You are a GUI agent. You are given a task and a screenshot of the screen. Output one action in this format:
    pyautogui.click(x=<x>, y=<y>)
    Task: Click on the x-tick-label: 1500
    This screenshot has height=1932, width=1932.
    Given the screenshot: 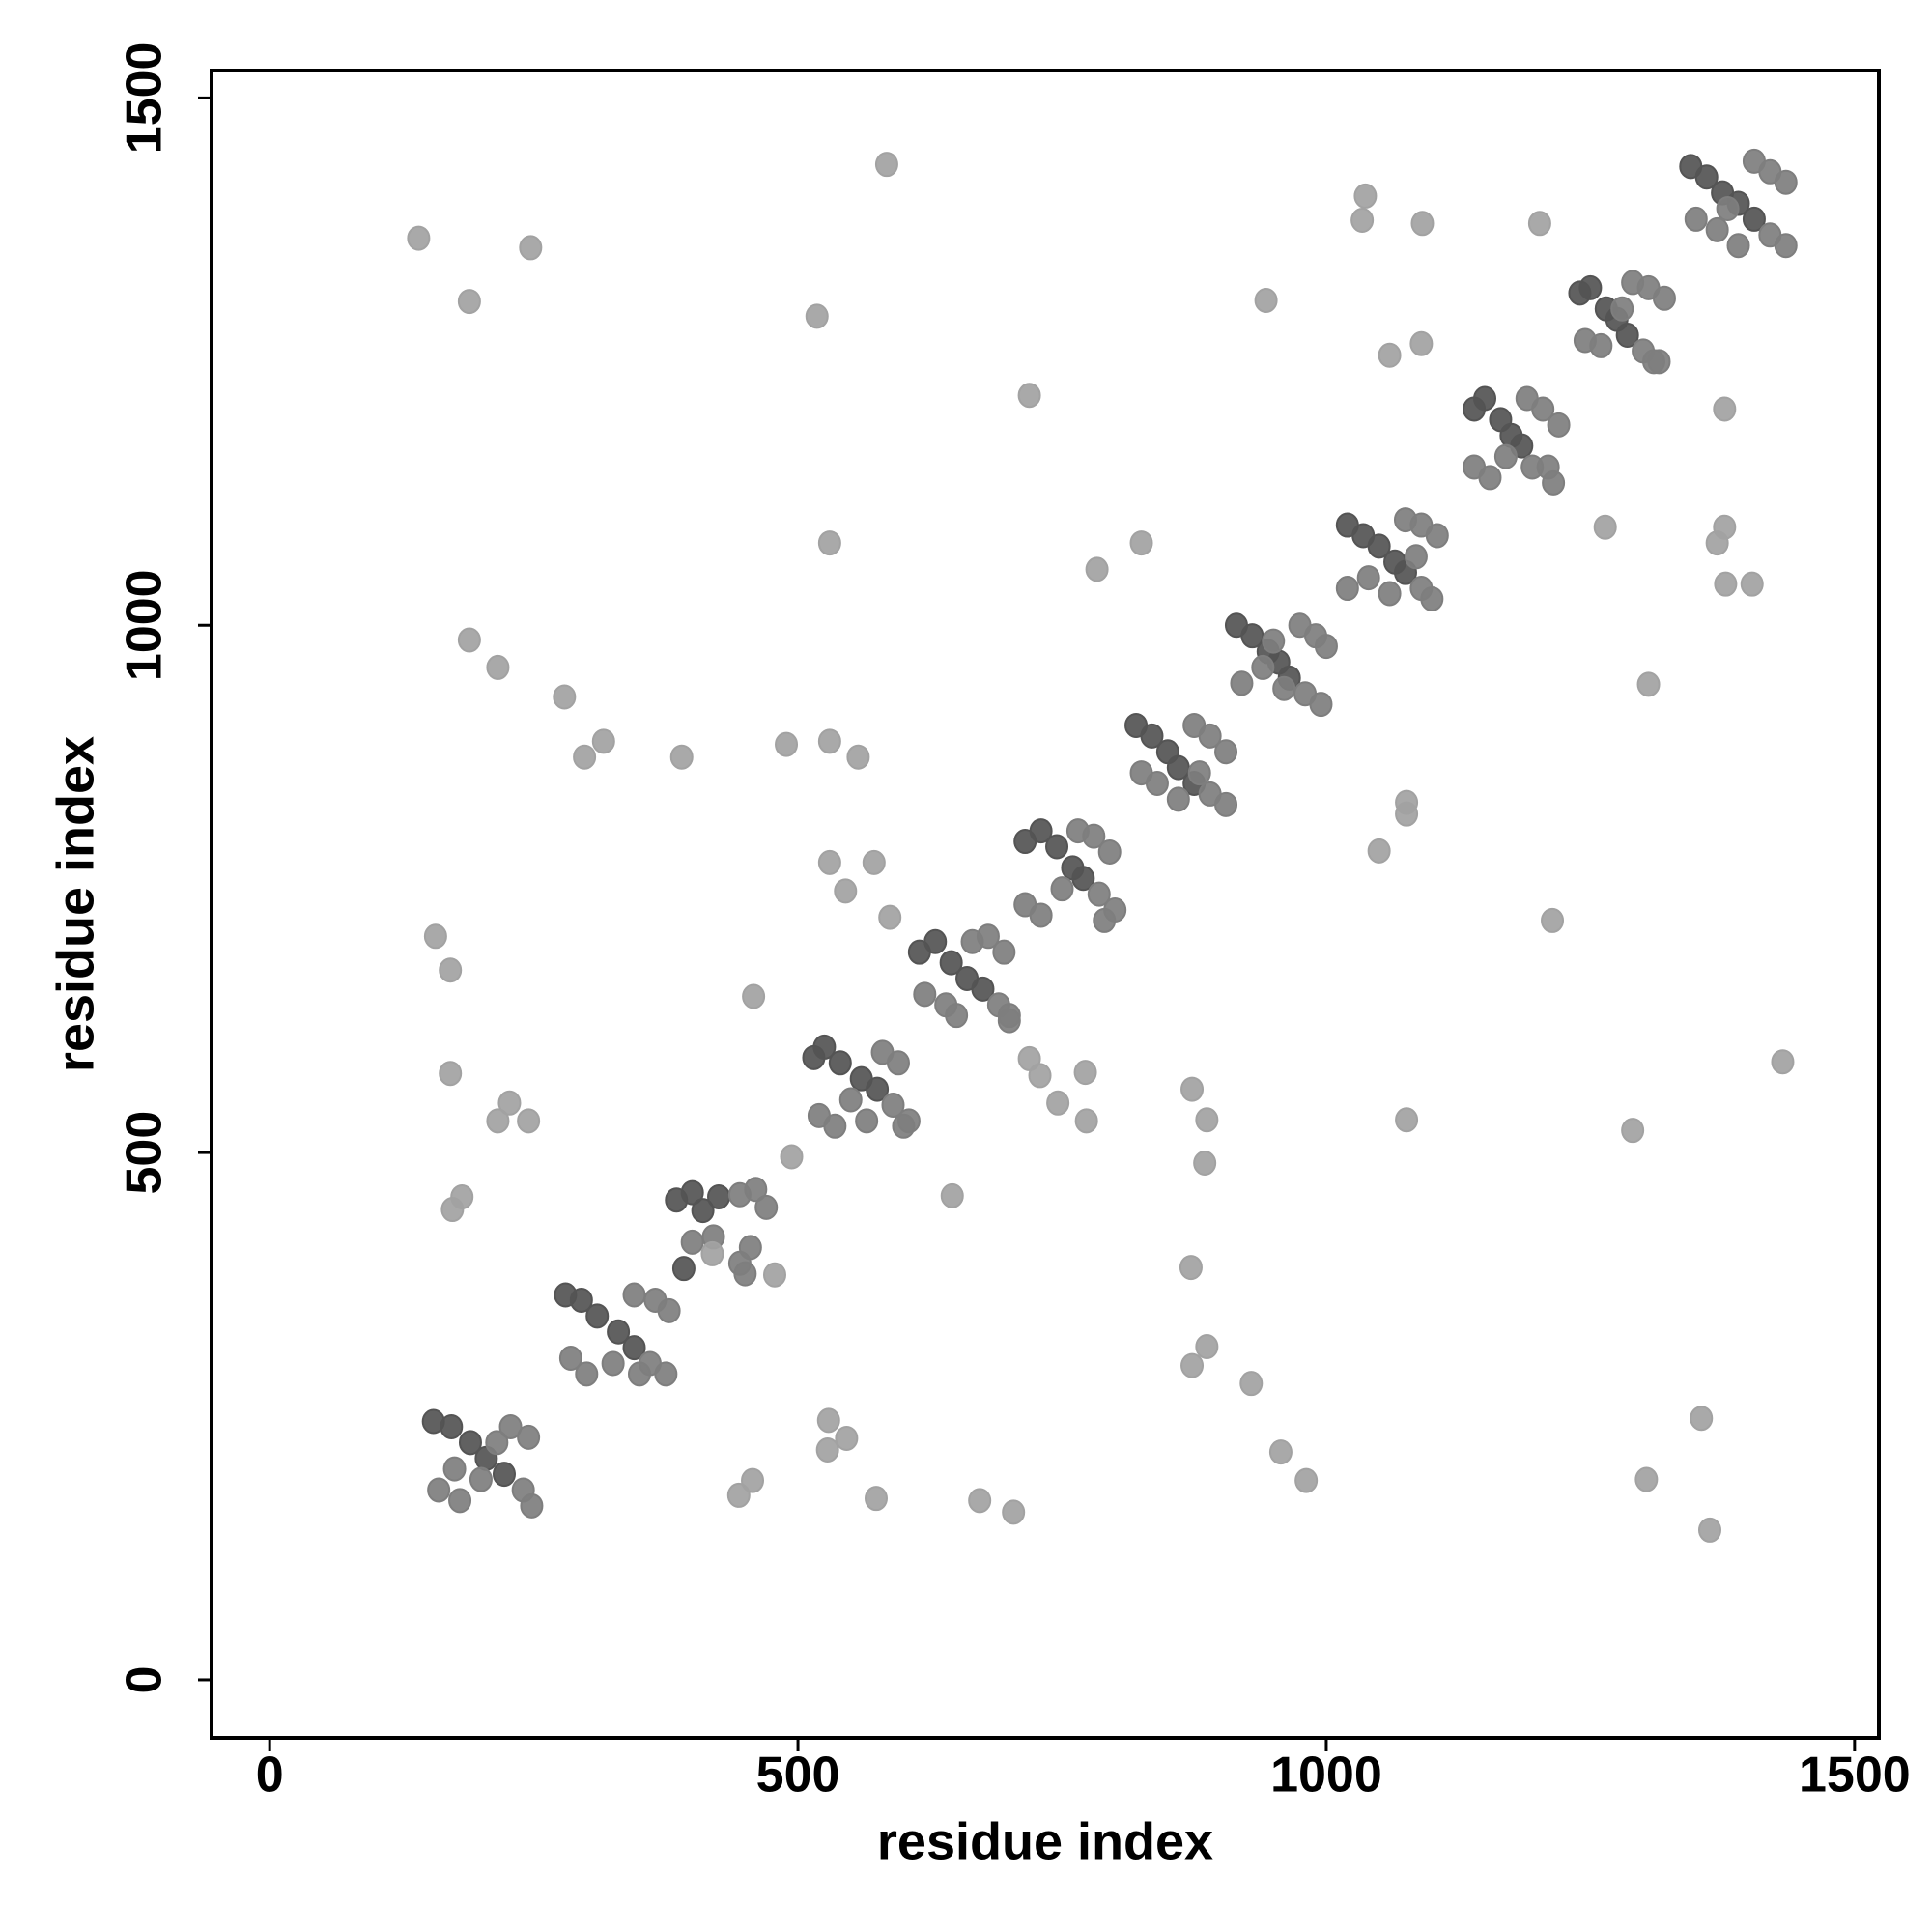 What is the action you would take?
    pyautogui.click(x=1855, y=1775)
    